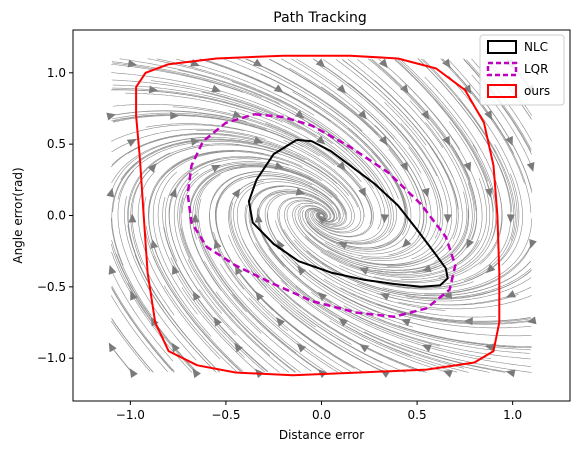 The height and width of the screenshot is (453, 579). What do you see at coordinates (502, 47) in the screenshot?
I see `legend-swatch-nlc` at bounding box center [502, 47].